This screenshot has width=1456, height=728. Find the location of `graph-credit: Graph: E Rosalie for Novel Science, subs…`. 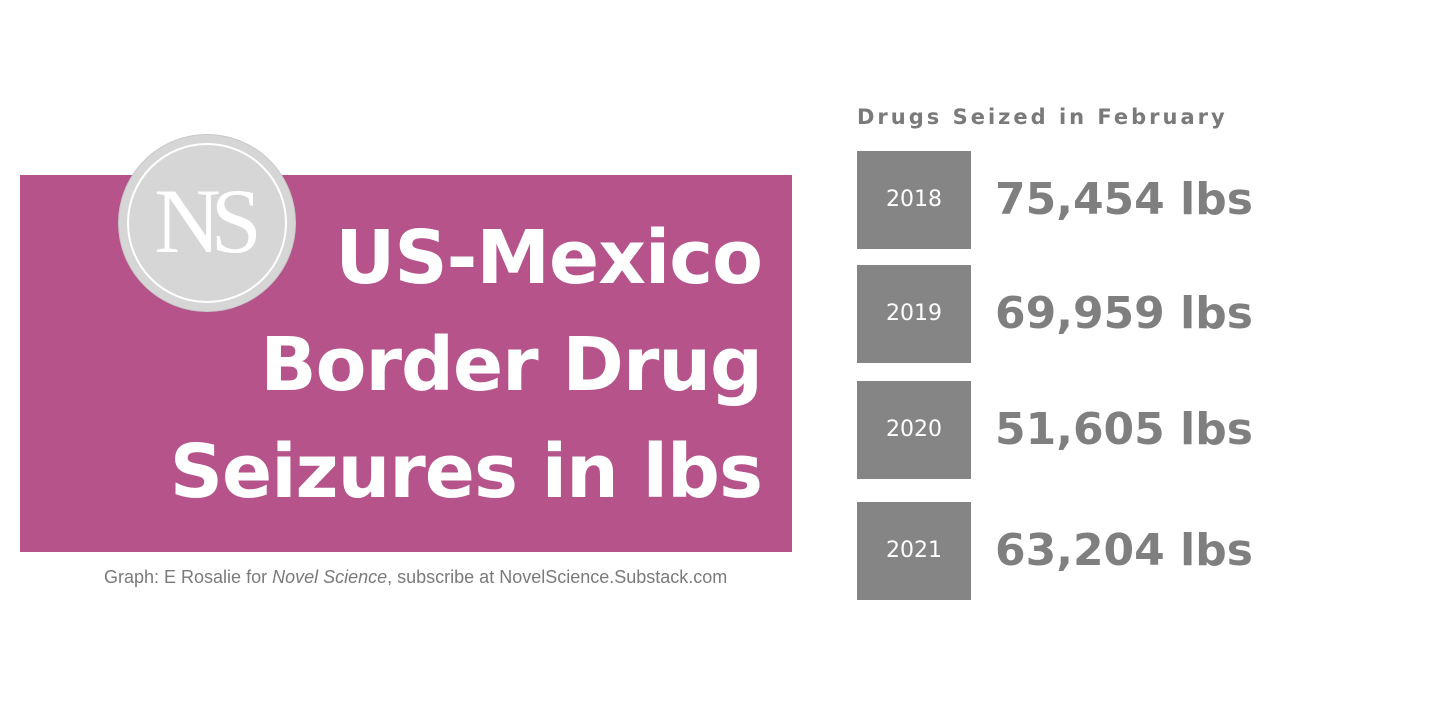

graph-credit: Graph: E Rosalie for Novel Science, subs… is located at coordinates (415, 577).